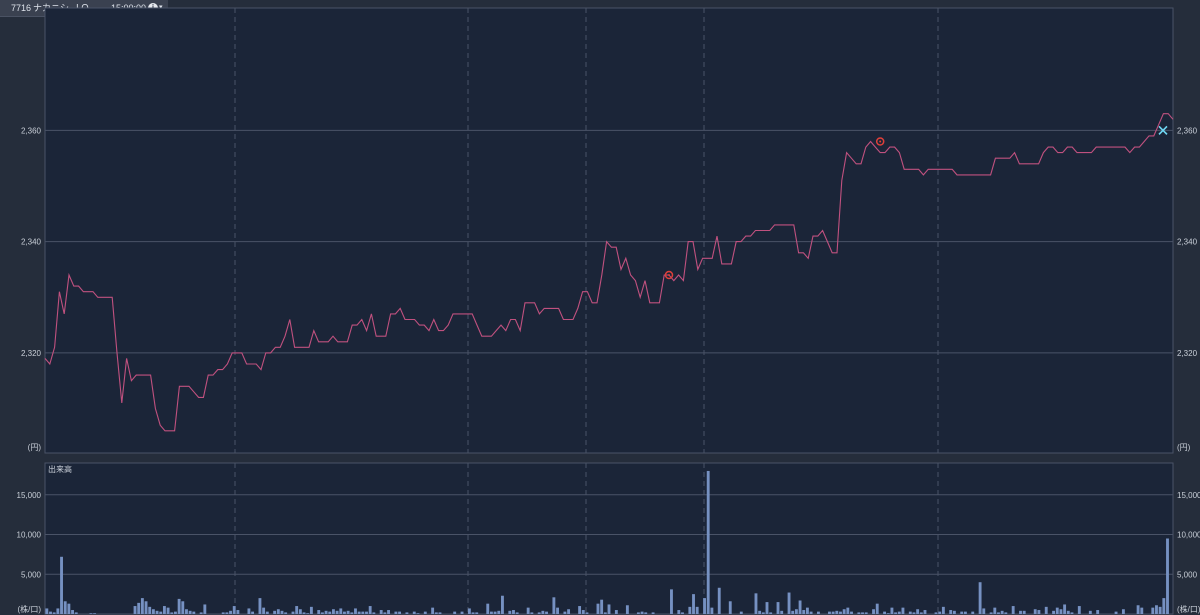 The height and width of the screenshot is (615, 1200). What do you see at coordinates (60, 469) in the screenshot?
I see `volume-title: 出来高` at bounding box center [60, 469].